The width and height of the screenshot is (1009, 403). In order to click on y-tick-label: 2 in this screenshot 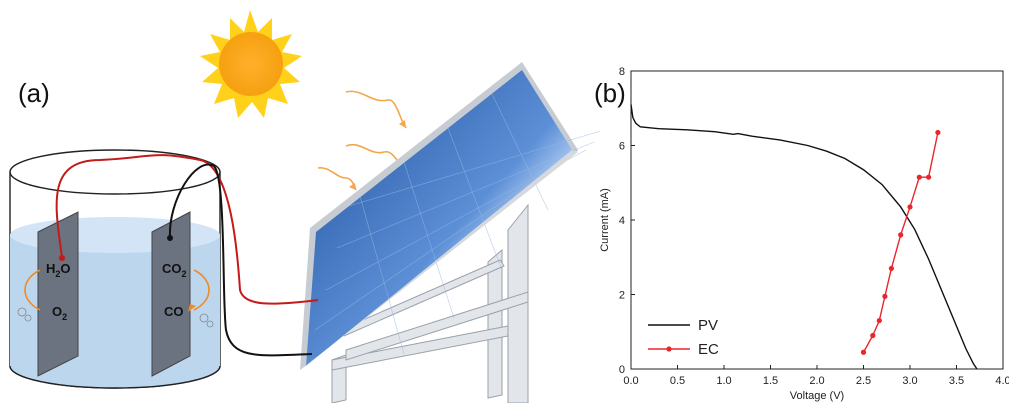, I will do `click(622, 296)`.